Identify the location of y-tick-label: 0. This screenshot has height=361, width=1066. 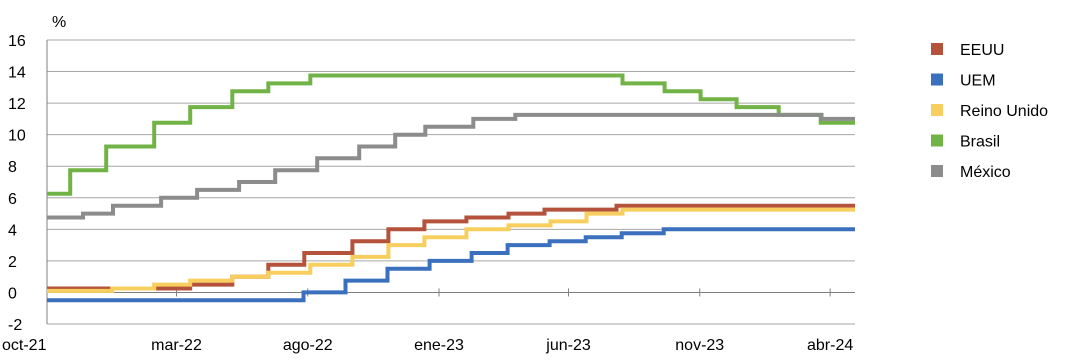
(12, 293).